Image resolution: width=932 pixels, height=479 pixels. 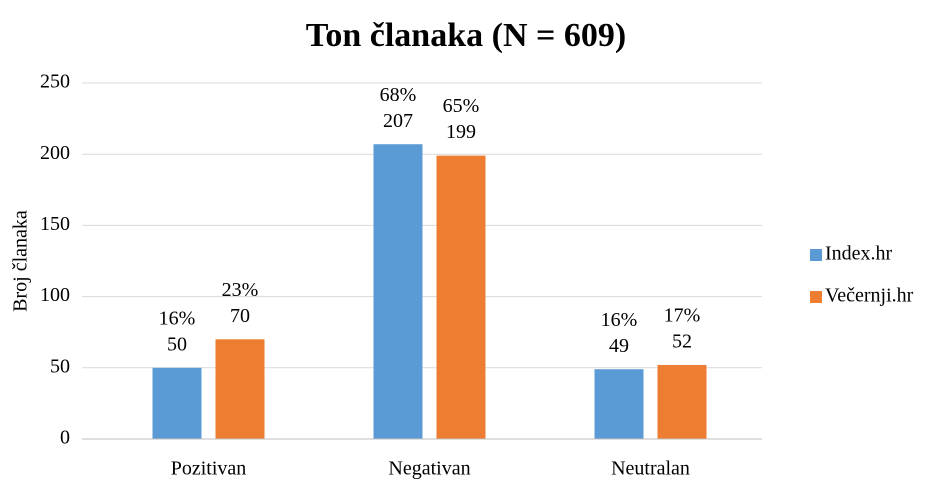 I want to click on y-tick-label: 100, so click(x=55, y=295).